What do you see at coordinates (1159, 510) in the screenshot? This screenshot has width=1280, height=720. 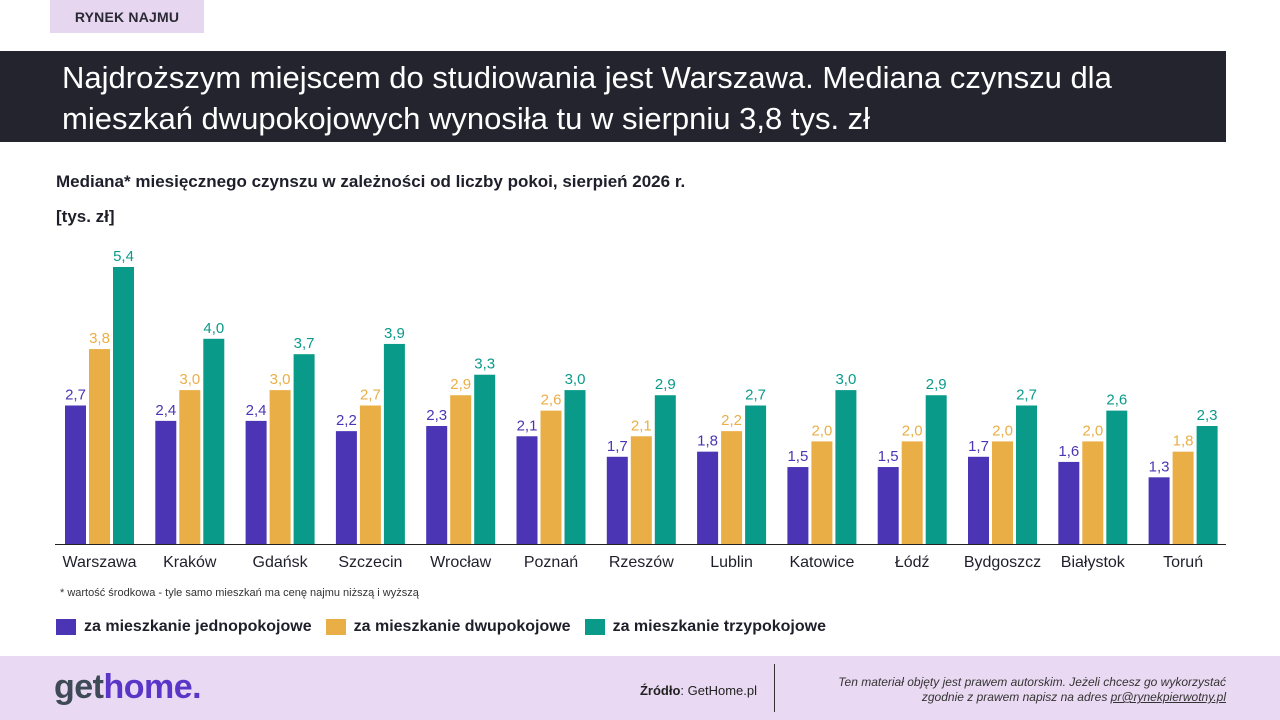 I see `bar-Toruń-series1` at bounding box center [1159, 510].